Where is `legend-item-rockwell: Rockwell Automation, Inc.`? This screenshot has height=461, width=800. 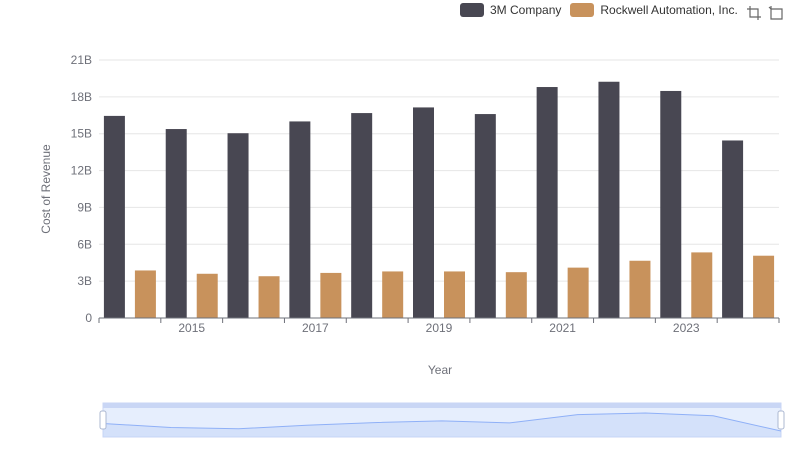 legend-item-rockwell: Rockwell Automation, Inc. is located at coordinates (654, 10).